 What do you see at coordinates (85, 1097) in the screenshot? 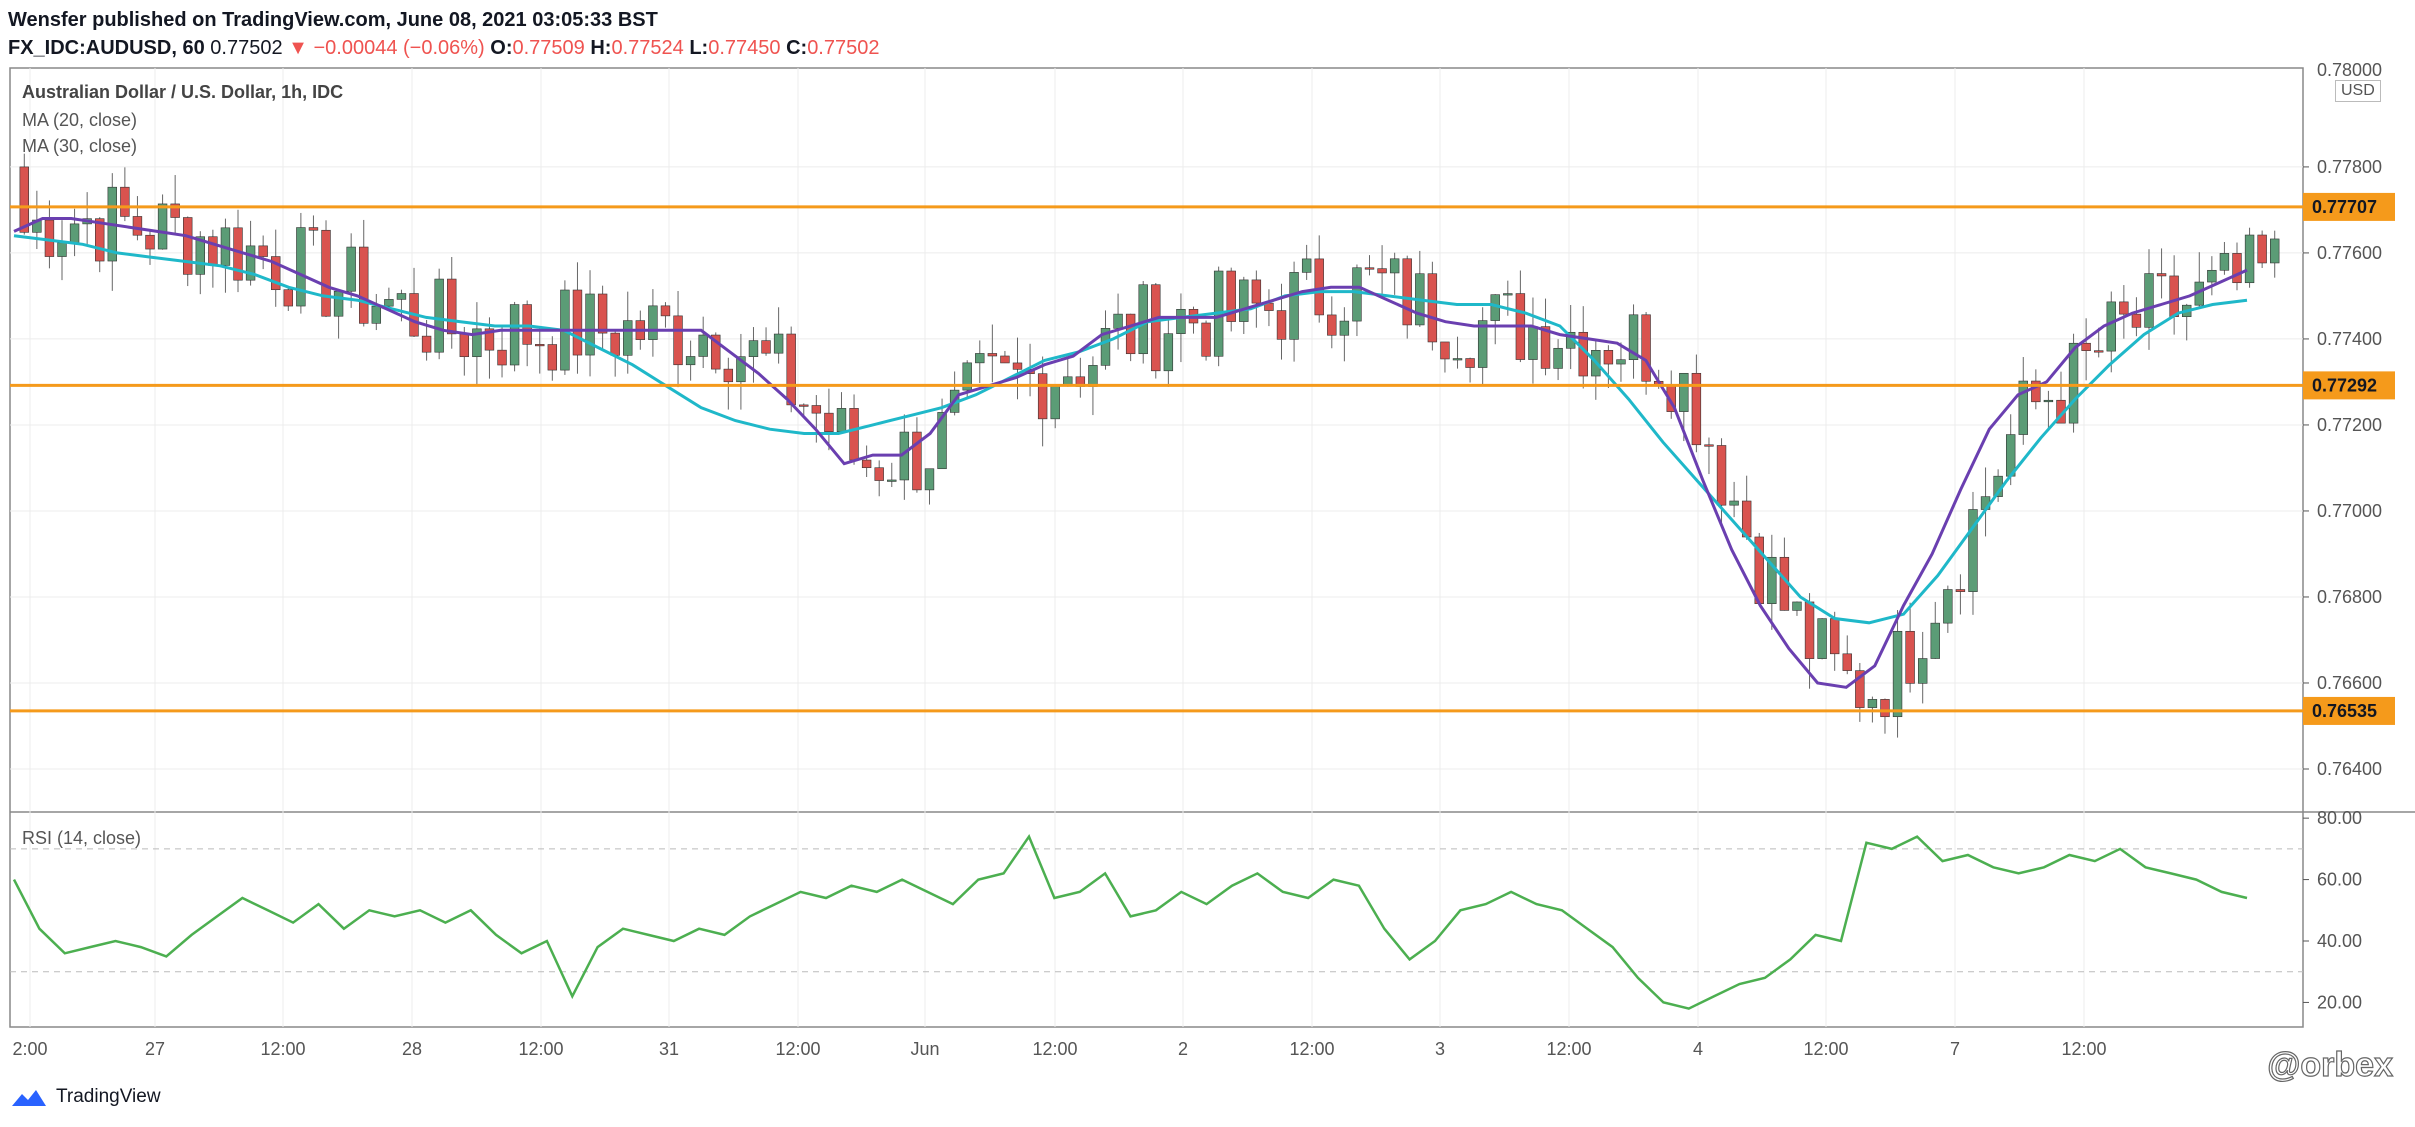
I see `tradingview-brand: TradingView` at bounding box center [85, 1097].